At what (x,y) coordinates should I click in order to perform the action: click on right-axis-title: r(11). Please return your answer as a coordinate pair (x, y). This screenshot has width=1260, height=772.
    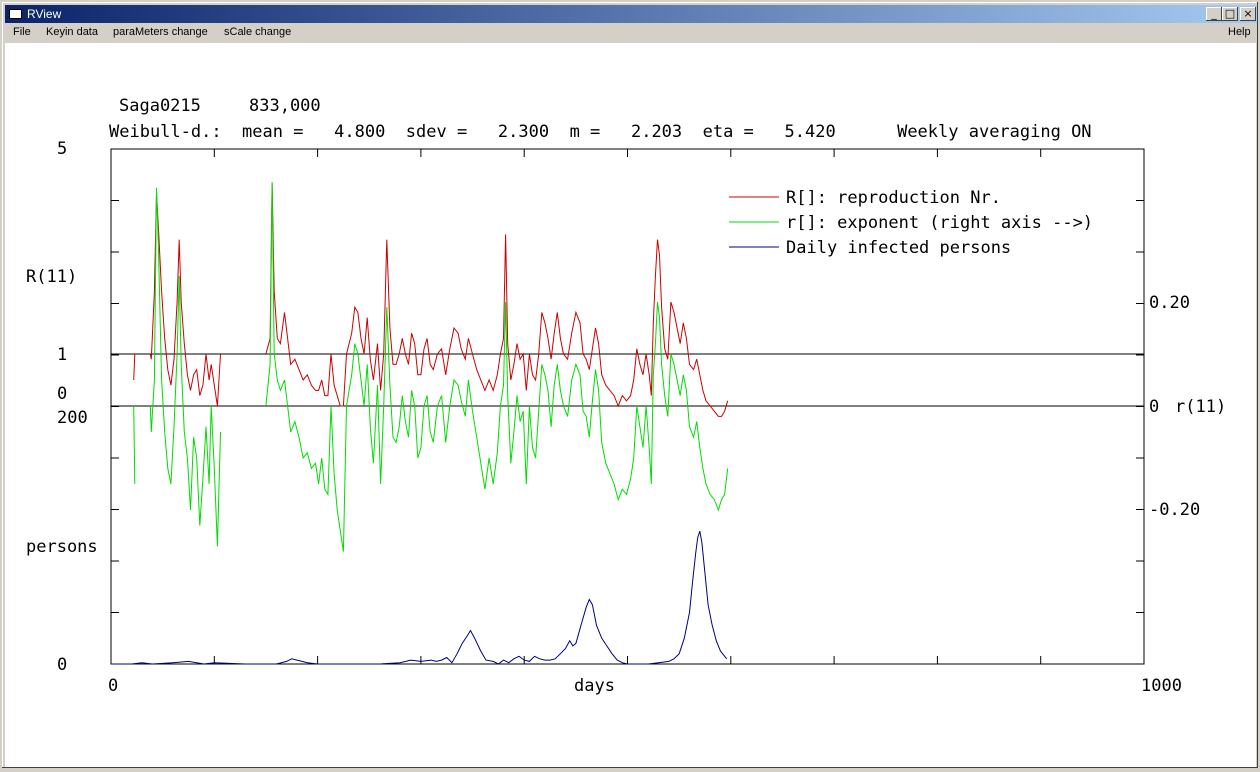
    Looking at the image, I should click on (1200, 407).